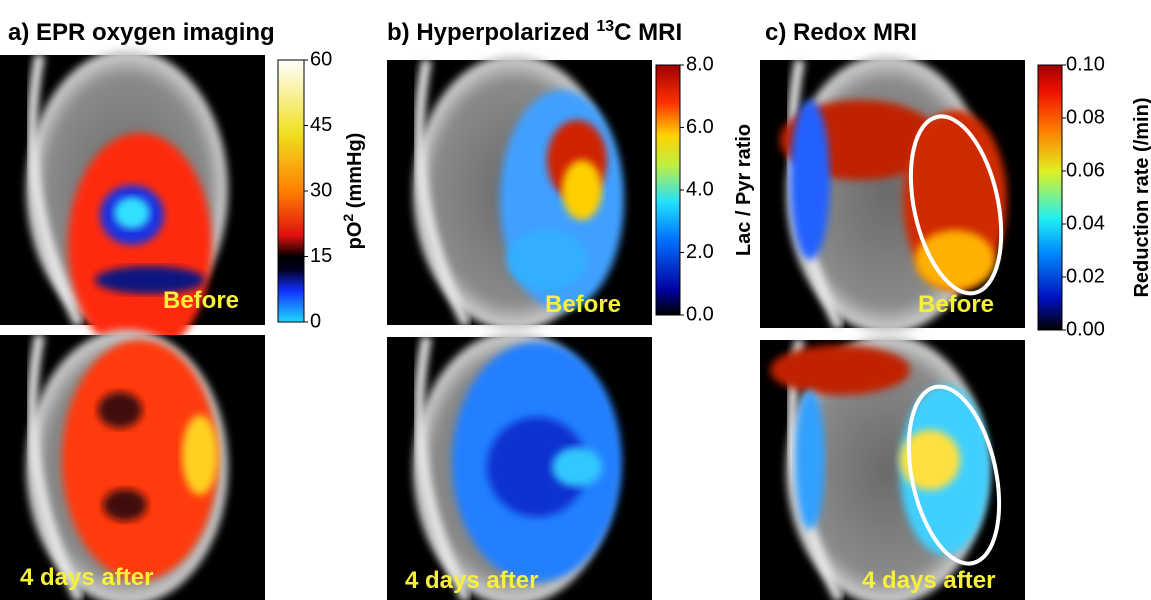  I want to click on title-part: a) EPR oxygen imaging, so click(141, 32).